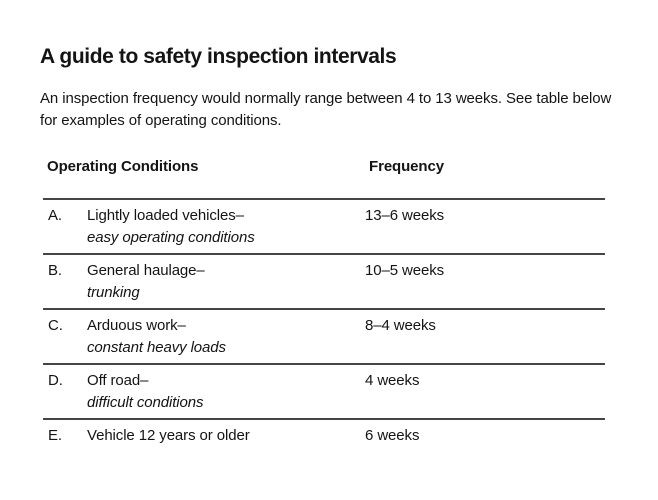 The height and width of the screenshot is (500, 658). I want to click on condition-text: Vehicle 12 years or older, so click(168, 435).